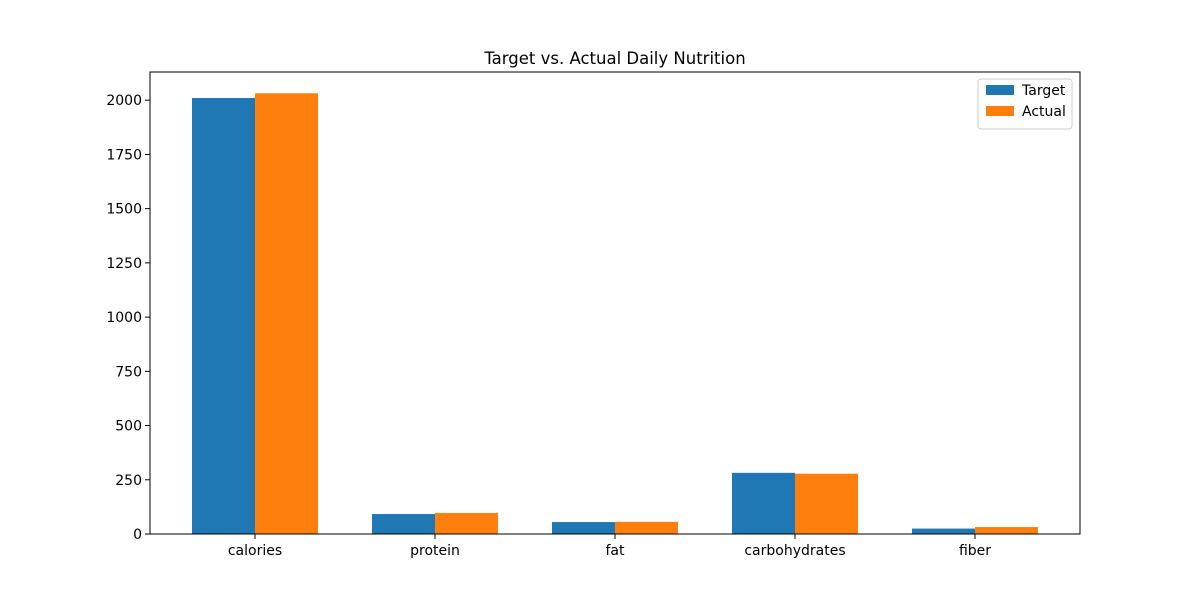  What do you see at coordinates (1000, 90) in the screenshot?
I see `legend-swatch-target` at bounding box center [1000, 90].